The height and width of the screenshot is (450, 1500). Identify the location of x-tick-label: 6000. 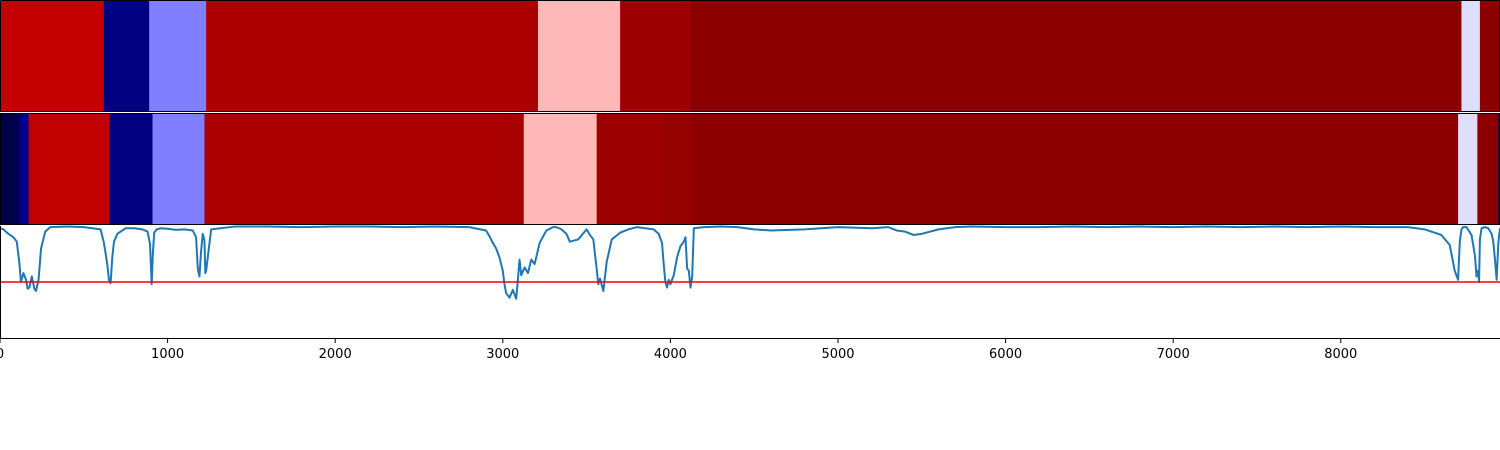
(1005, 354).